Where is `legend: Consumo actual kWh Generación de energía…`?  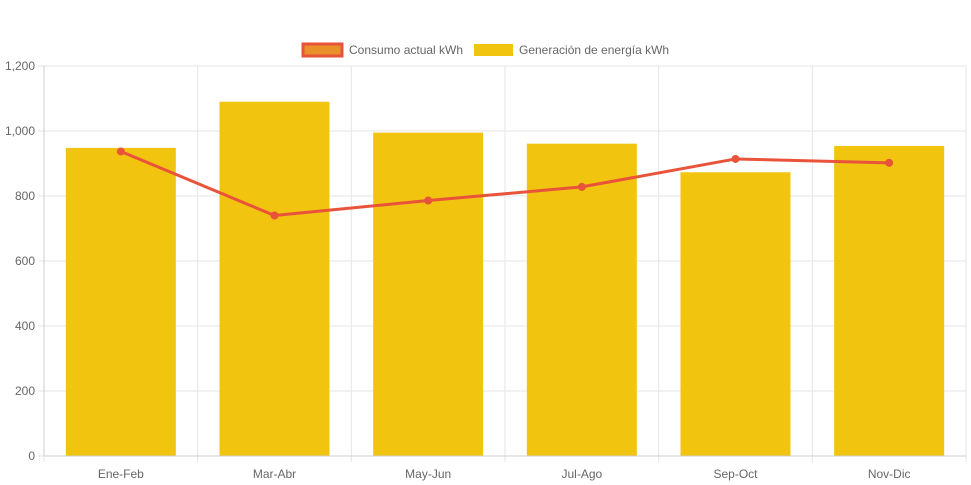
legend: Consumo actual kWh Generación de energía… is located at coordinates (485, 50).